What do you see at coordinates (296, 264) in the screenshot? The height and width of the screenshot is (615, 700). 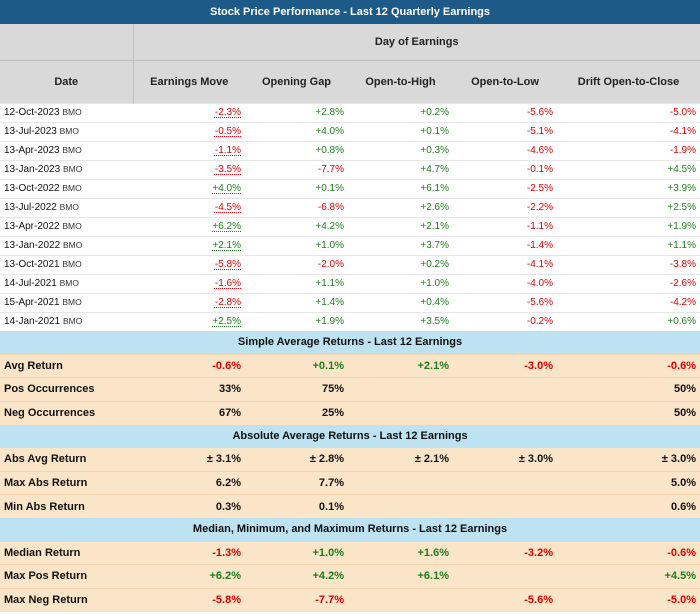 I see `table-cell: -2.0%` at bounding box center [296, 264].